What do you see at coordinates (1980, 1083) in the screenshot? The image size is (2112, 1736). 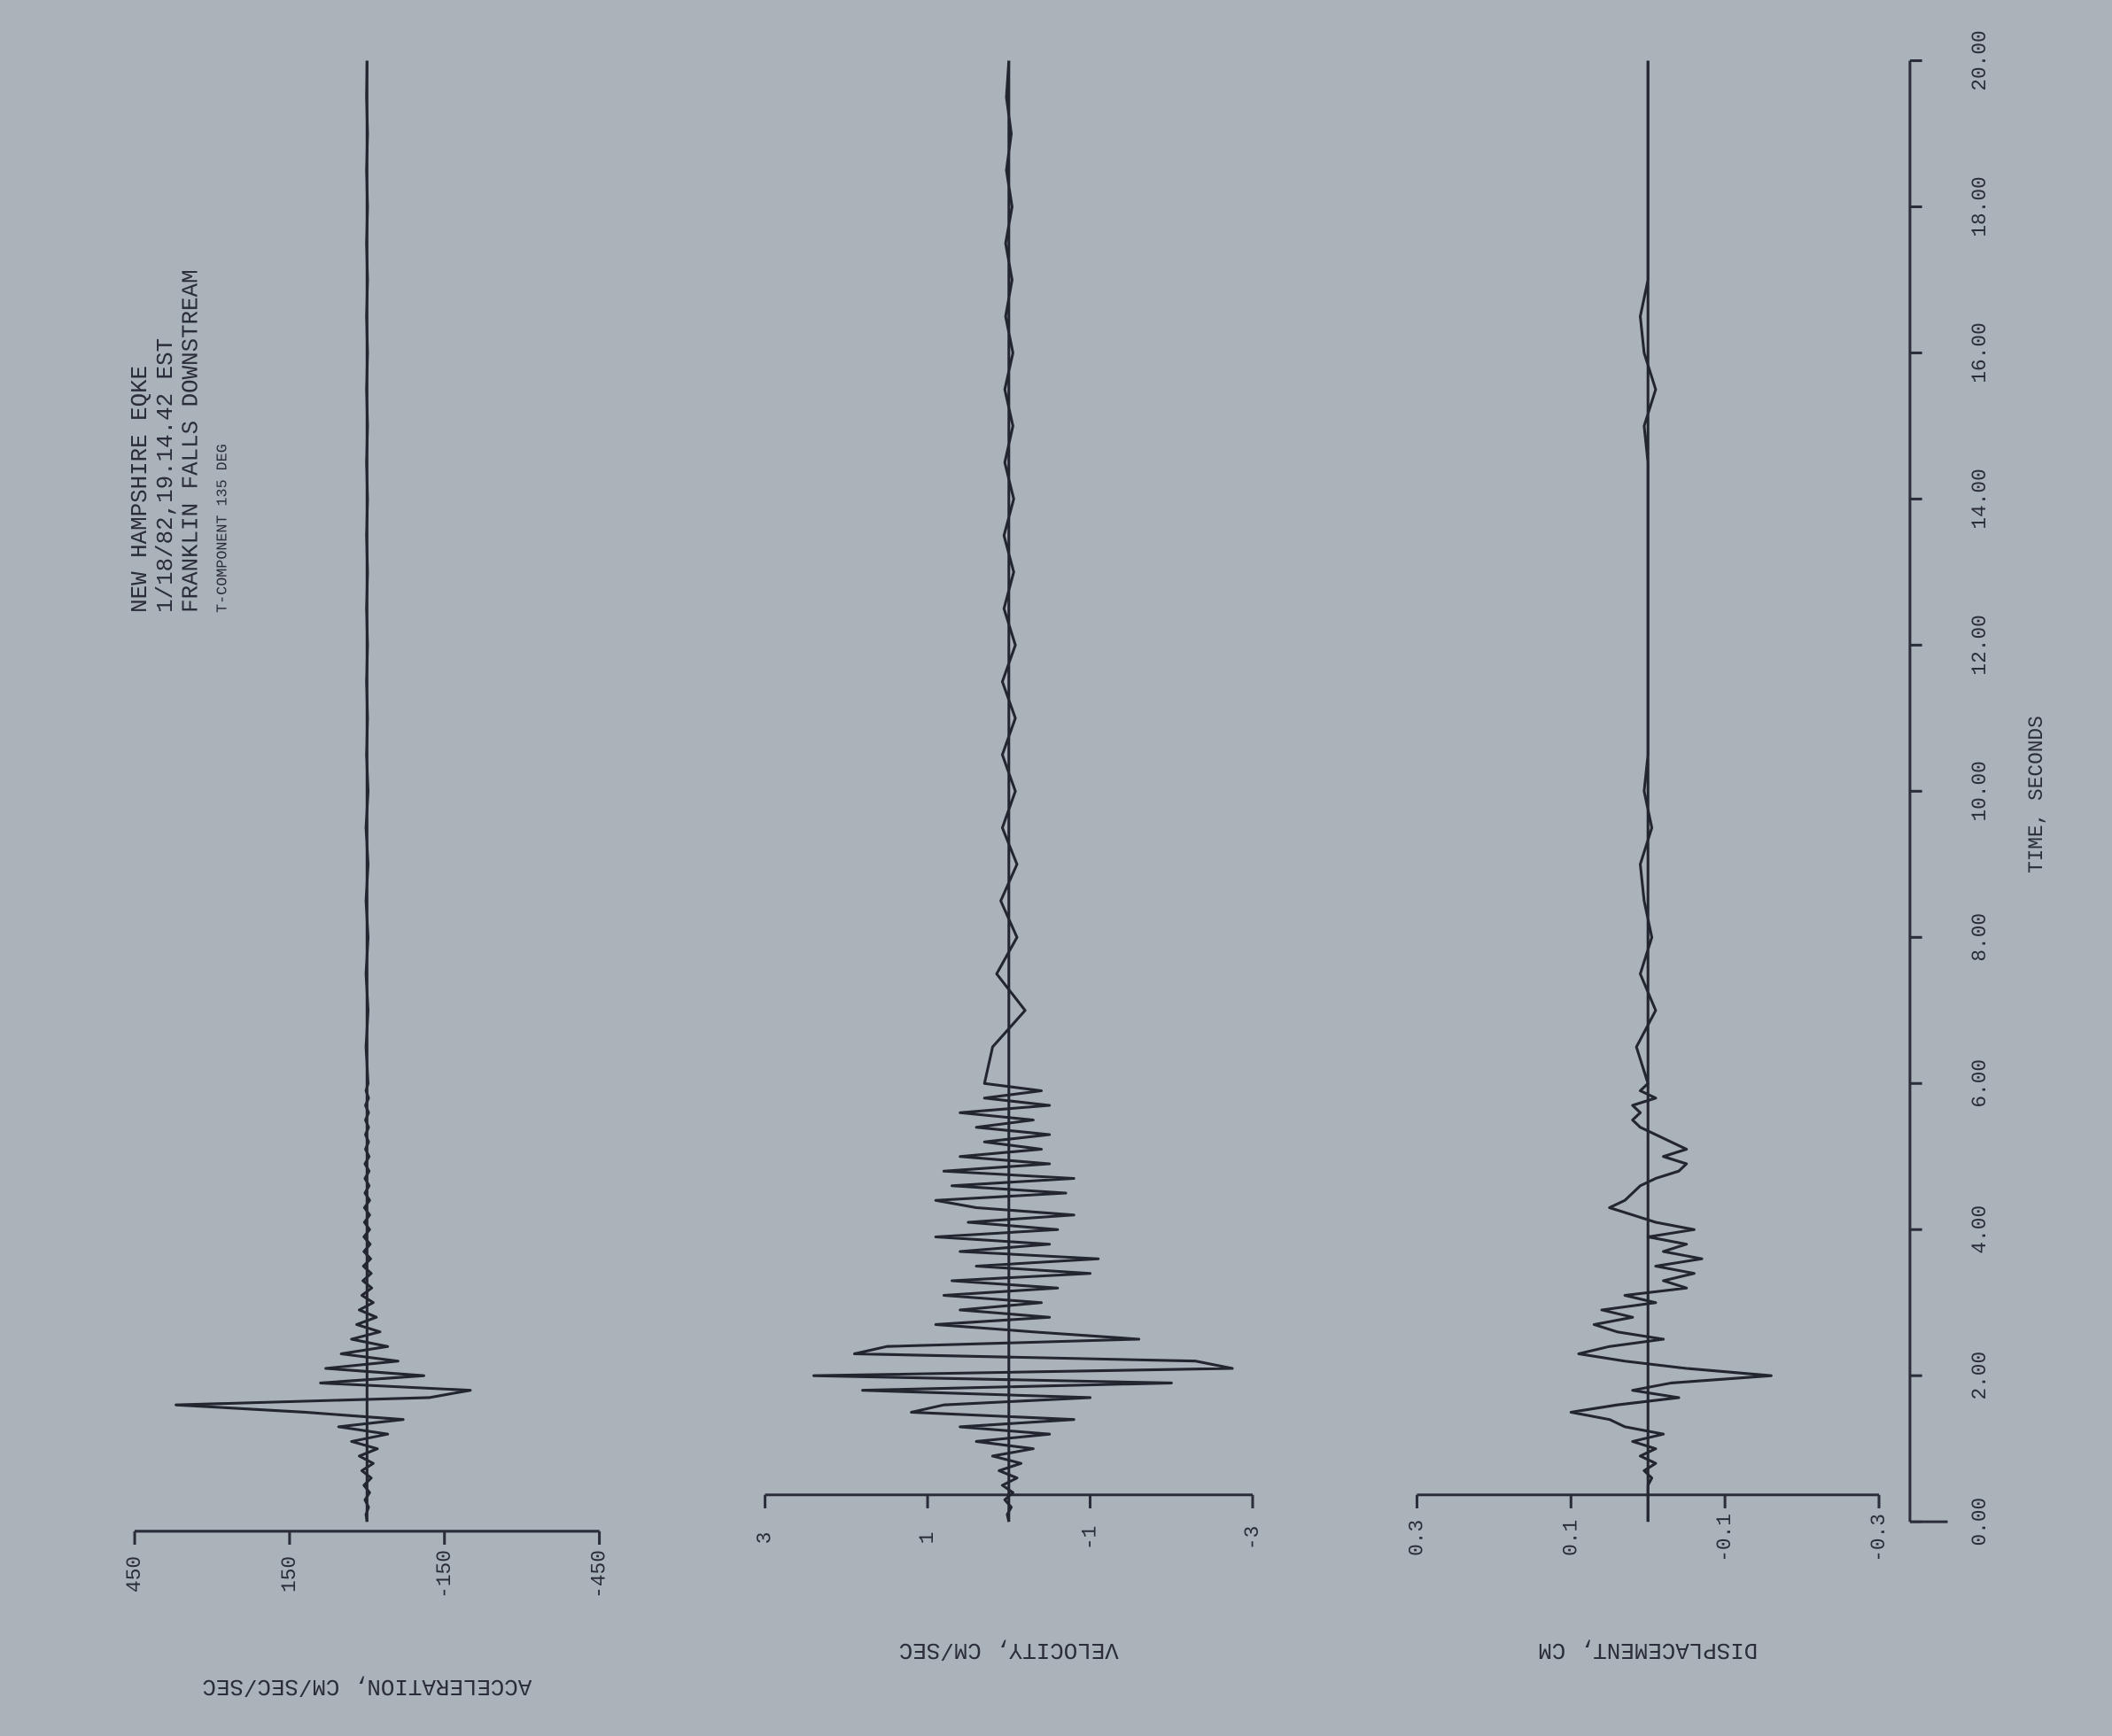 I see `x-tick-label: 6.00` at bounding box center [1980, 1083].